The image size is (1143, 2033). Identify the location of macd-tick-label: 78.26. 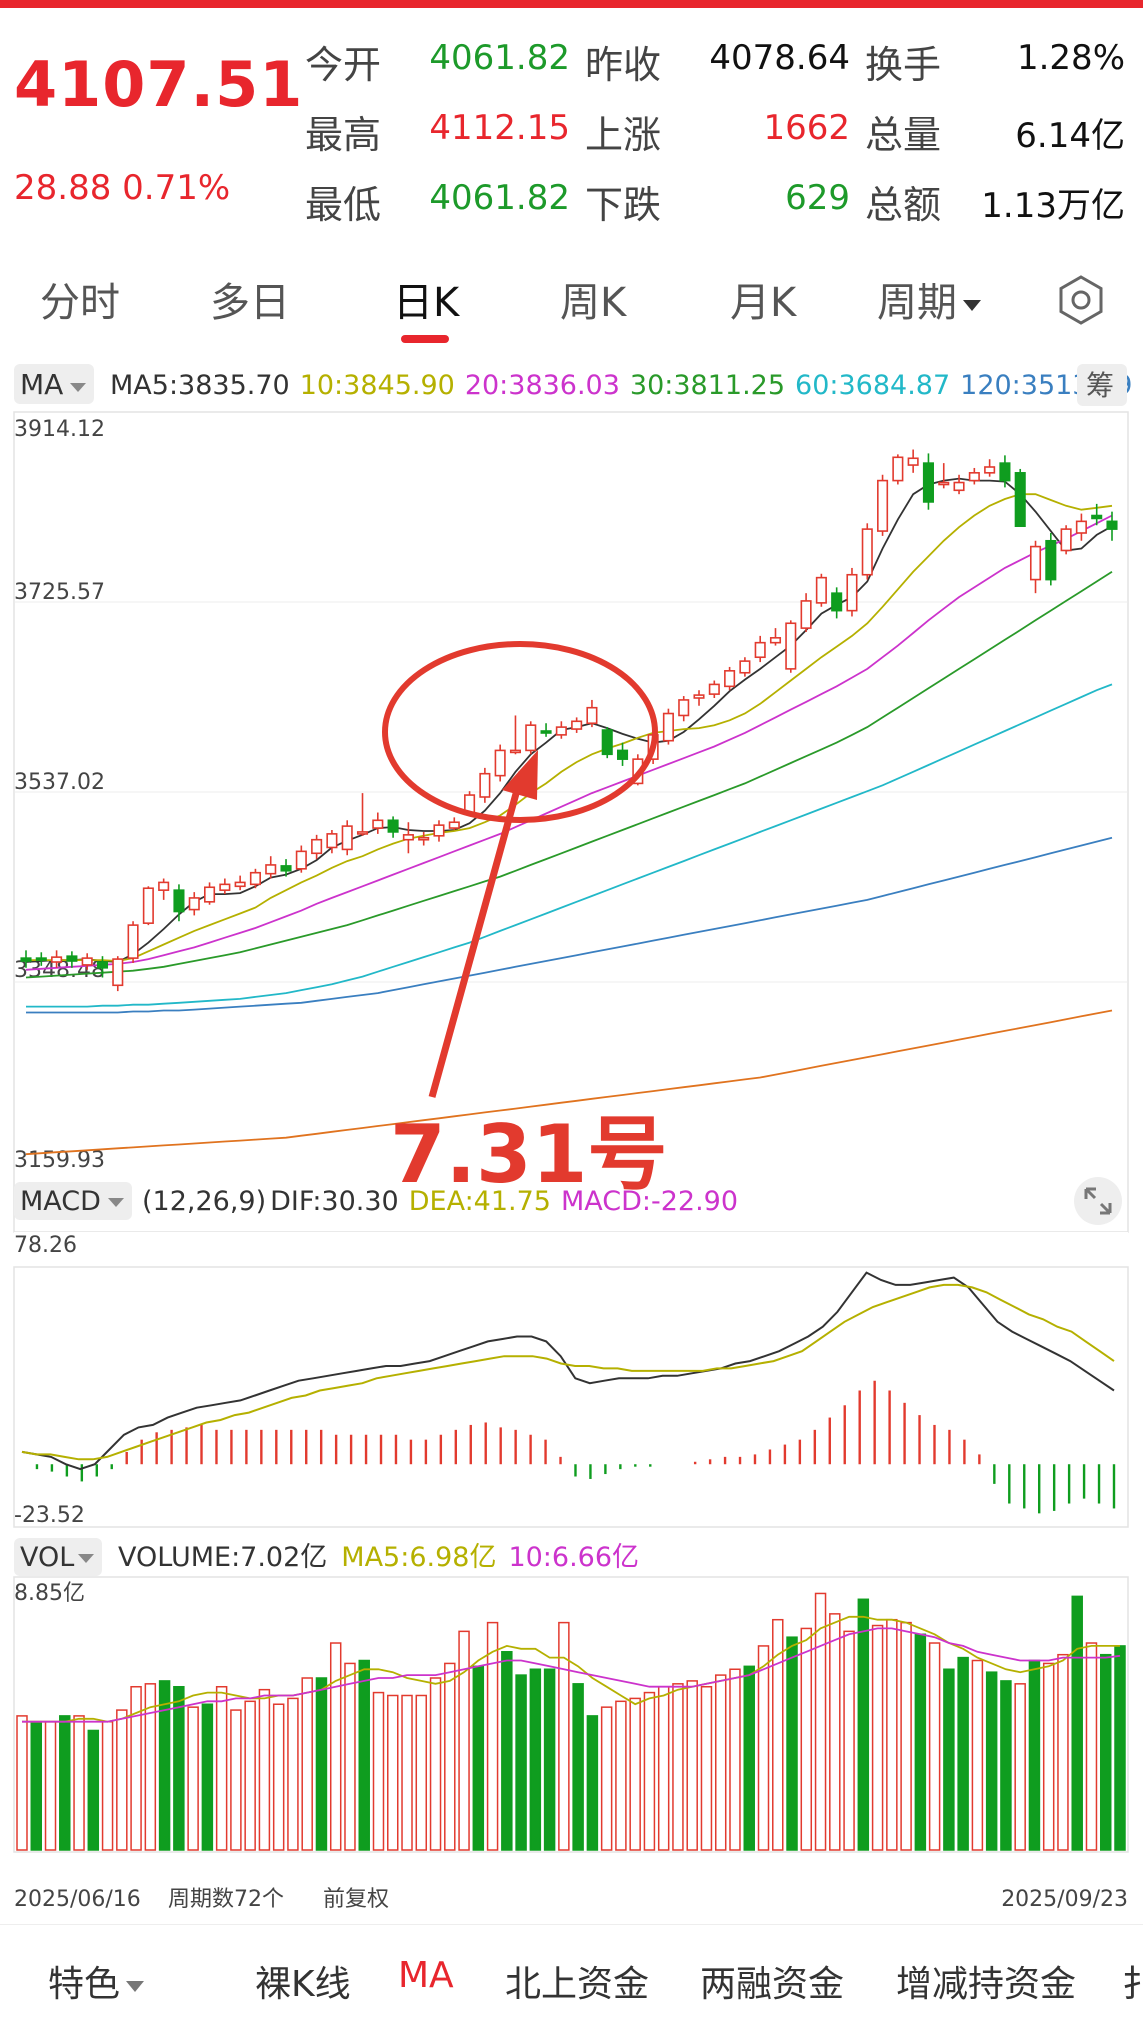
(45, 1245).